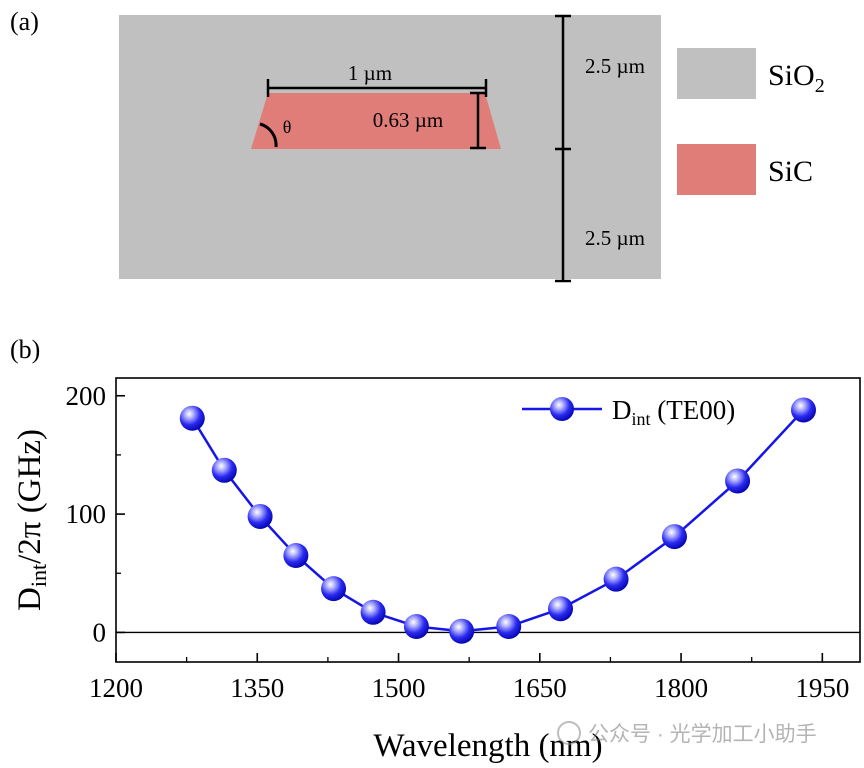 This screenshot has height=768, width=864. I want to click on legend-marker-sample, so click(562, 409).